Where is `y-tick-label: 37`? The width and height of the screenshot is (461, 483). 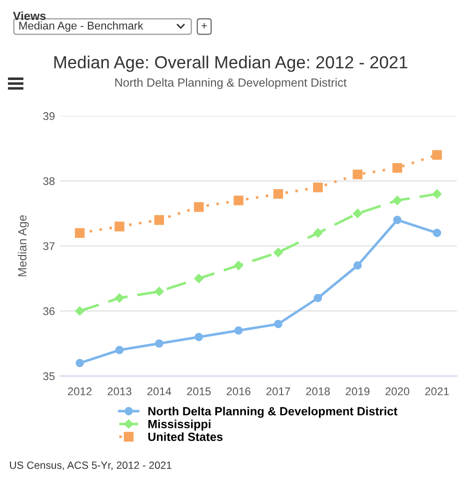
y-tick-label: 37 is located at coordinates (49, 246).